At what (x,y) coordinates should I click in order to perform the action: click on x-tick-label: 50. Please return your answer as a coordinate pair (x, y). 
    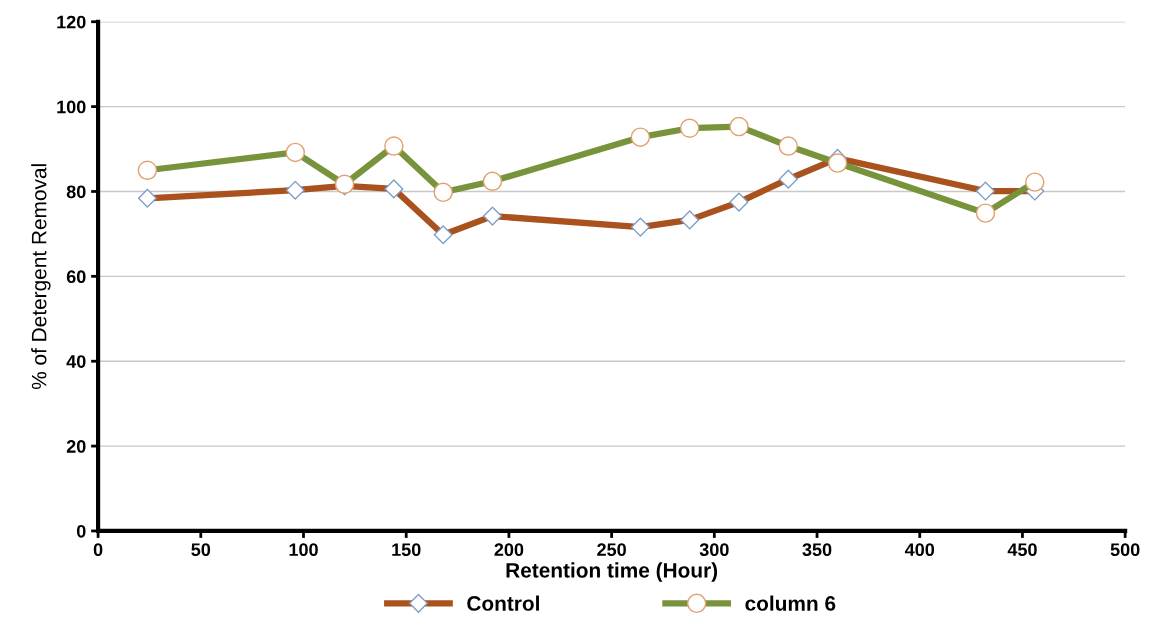
    Looking at the image, I should click on (201, 550).